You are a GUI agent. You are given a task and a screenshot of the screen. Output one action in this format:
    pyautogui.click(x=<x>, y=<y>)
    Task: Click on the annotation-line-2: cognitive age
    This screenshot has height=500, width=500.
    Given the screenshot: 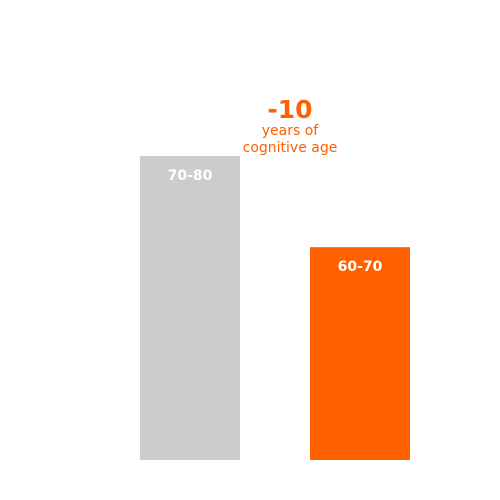 What is the action you would take?
    pyautogui.click(x=290, y=148)
    